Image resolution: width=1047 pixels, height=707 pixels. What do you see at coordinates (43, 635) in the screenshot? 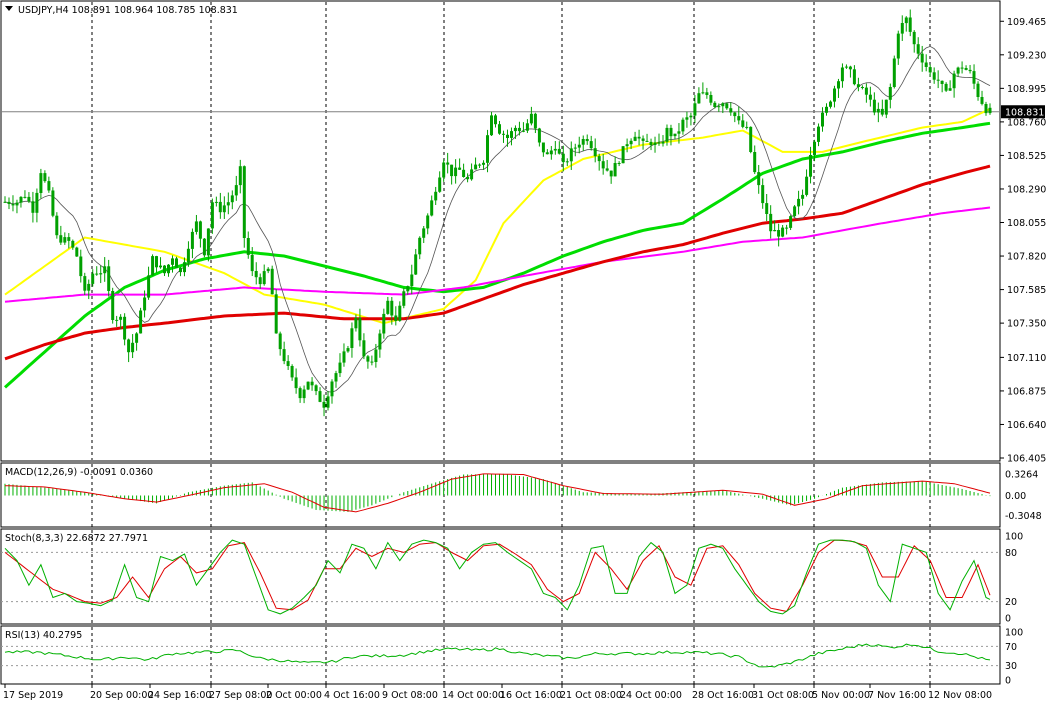
I see `rsi-label: RSI(13) 40.2795` at bounding box center [43, 635].